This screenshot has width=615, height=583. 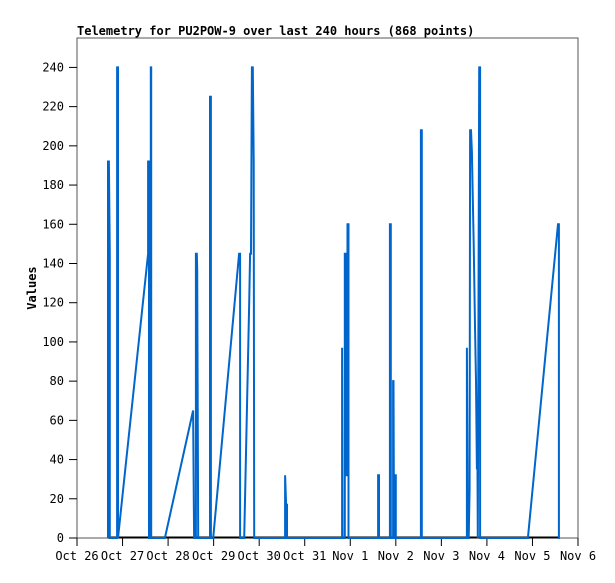 What do you see at coordinates (57, 499) in the screenshot?
I see `y-tick-label: 20` at bounding box center [57, 499].